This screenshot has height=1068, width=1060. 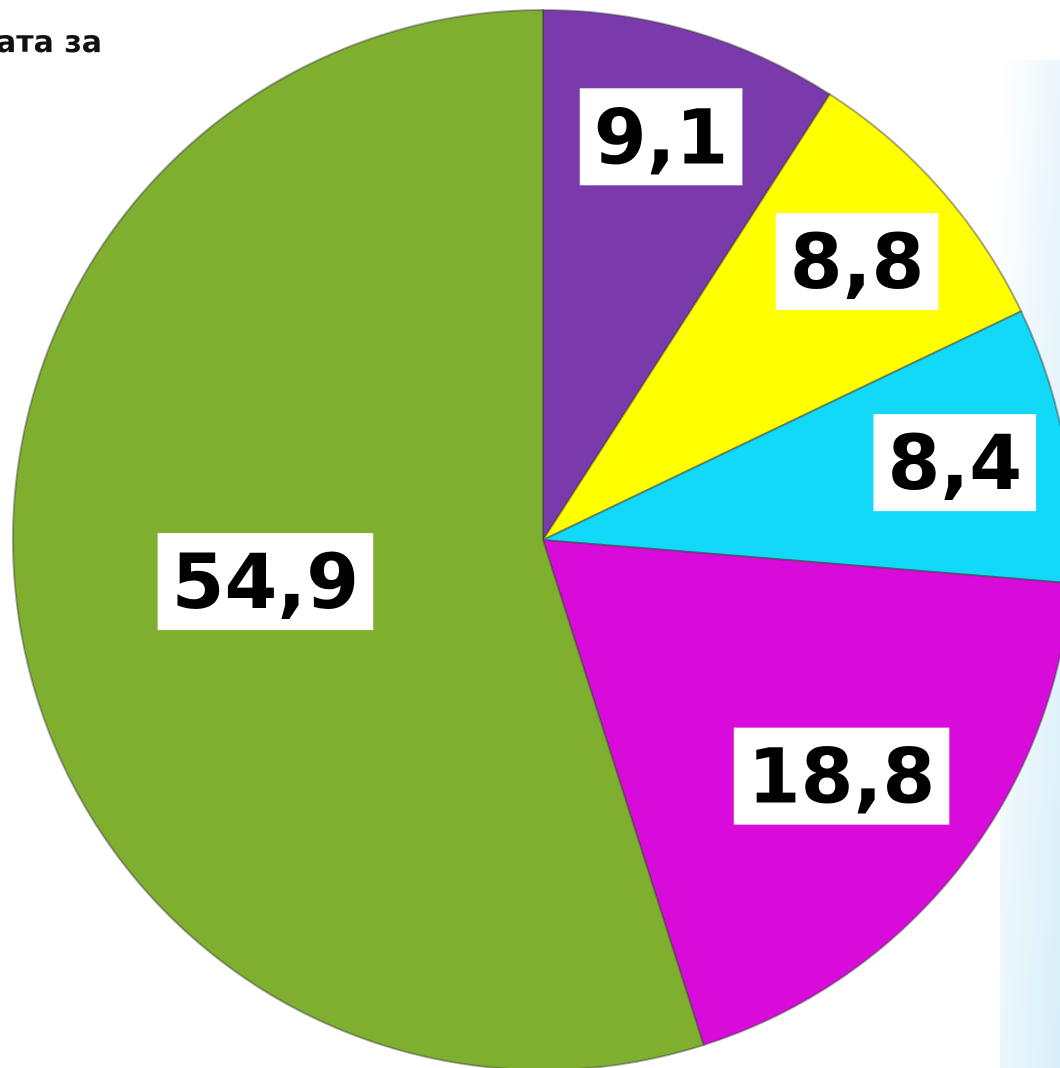 I want to click on data-label: 8,8, so click(x=857, y=261).